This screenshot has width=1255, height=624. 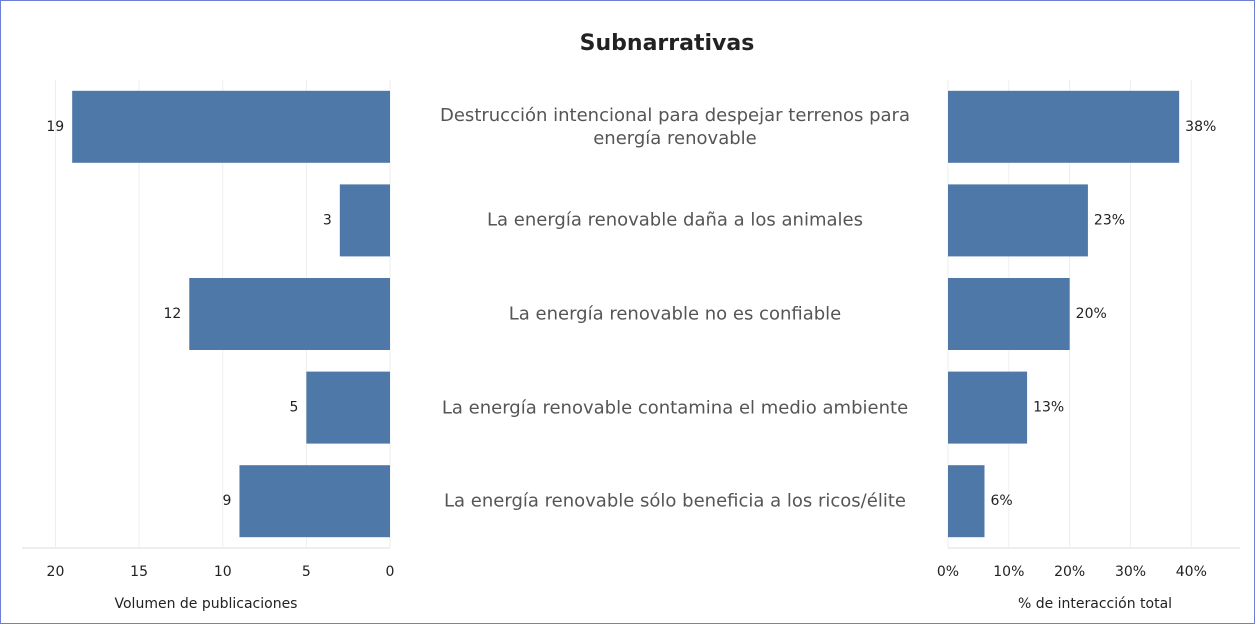 What do you see at coordinates (306, 572) in the screenshot?
I see `x-tick-label: 5` at bounding box center [306, 572].